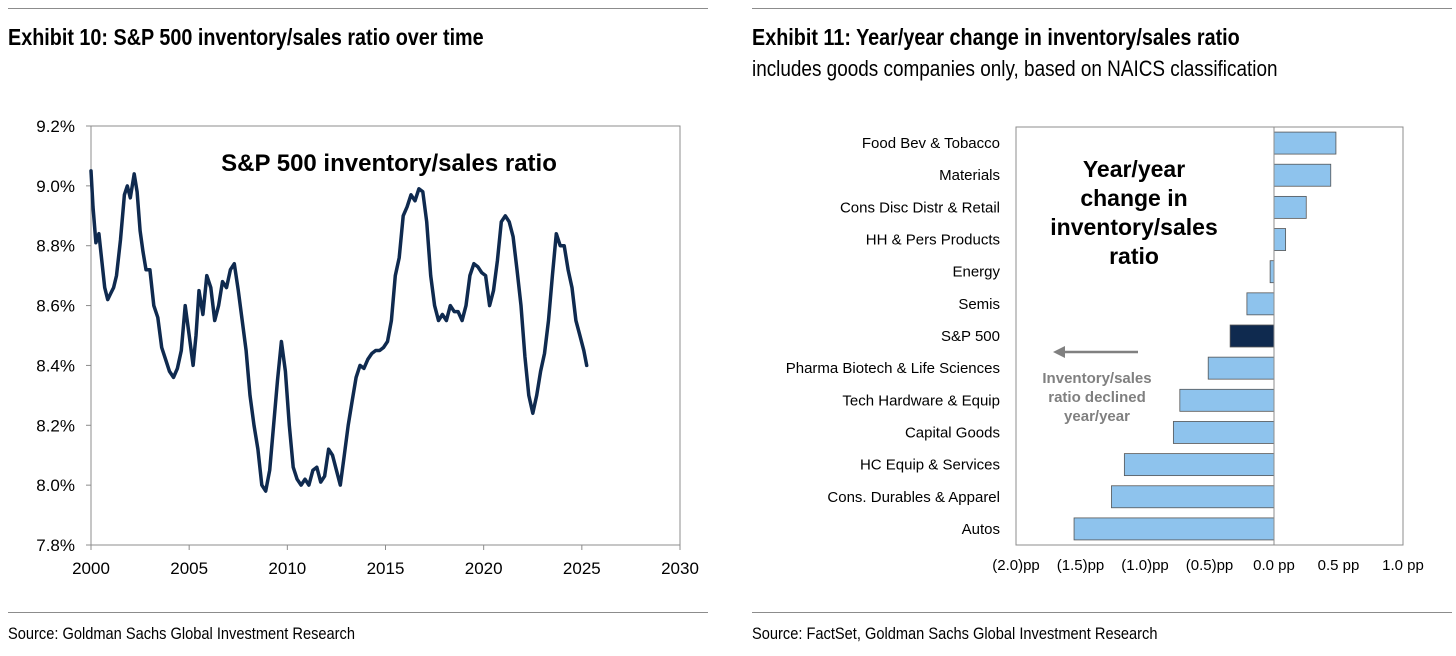 This screenshot has width=1456, height=656. Describe the element at coordinates (680, 568) in the screenshot. I see `x-tick-label: 2030` at that location.